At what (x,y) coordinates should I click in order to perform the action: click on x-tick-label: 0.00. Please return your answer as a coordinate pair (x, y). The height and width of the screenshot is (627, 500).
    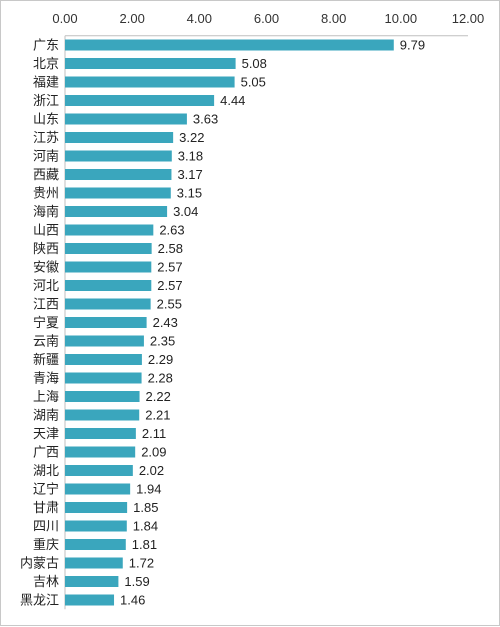
    Looking at the image, I should click on (64, 18).